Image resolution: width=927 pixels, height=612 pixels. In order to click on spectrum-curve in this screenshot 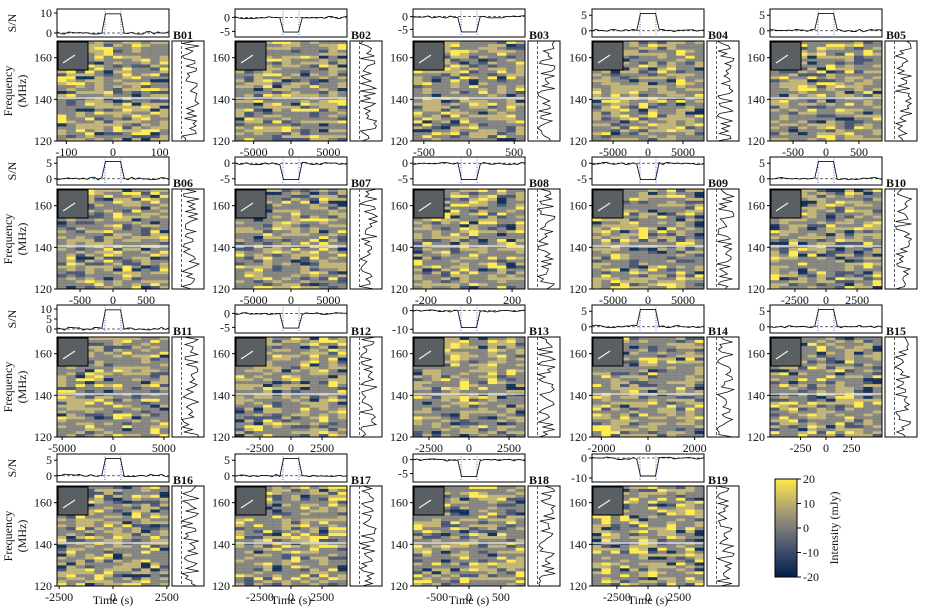, I will do `click(546, 91)`.